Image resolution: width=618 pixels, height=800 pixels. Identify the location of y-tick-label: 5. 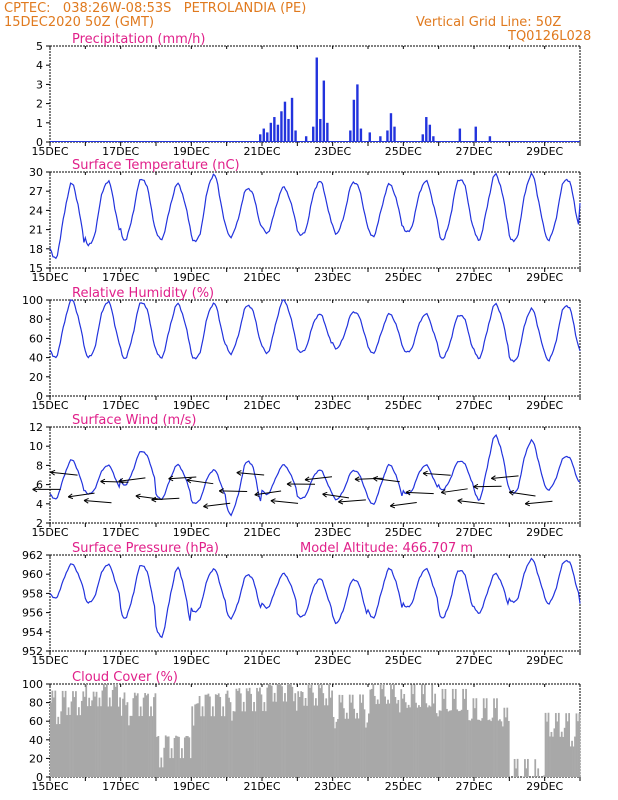
(39, 46).